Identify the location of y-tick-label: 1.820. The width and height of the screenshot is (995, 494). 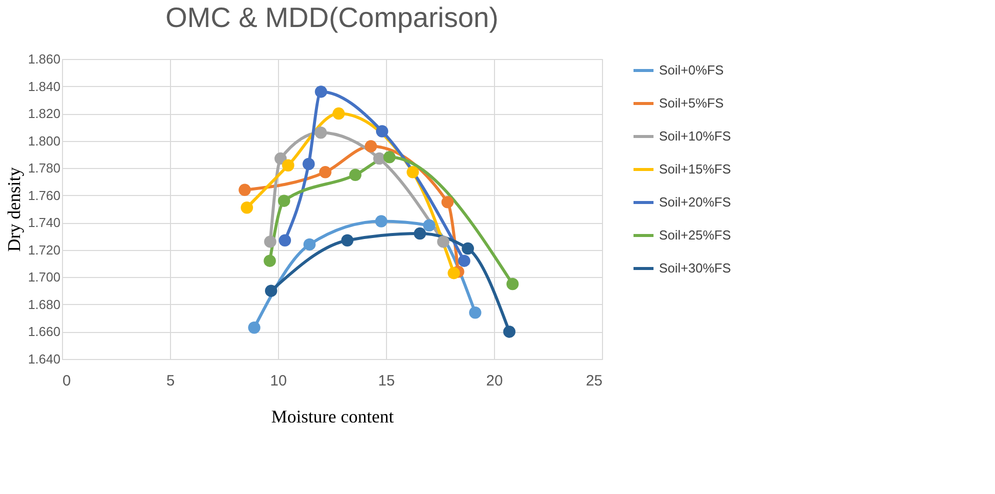
(44, 114).